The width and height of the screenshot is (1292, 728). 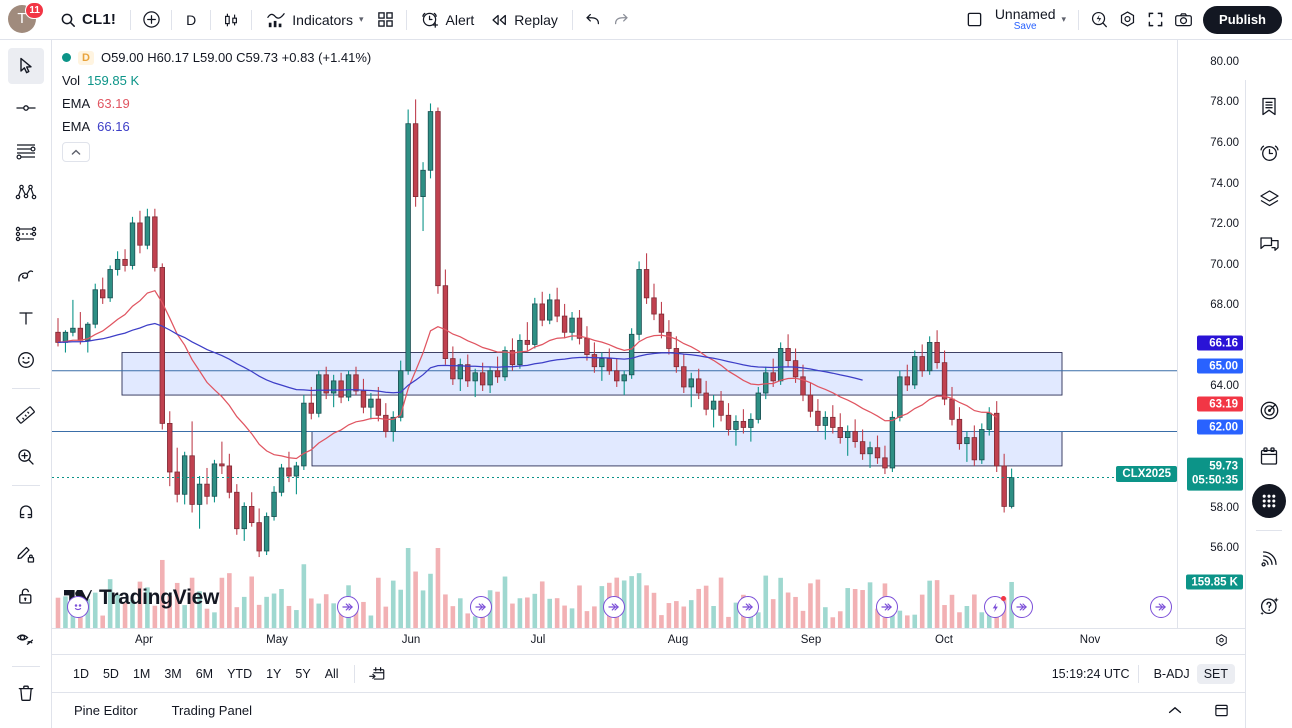 I want to click on pattern-tool, so click(x=26, y=192).